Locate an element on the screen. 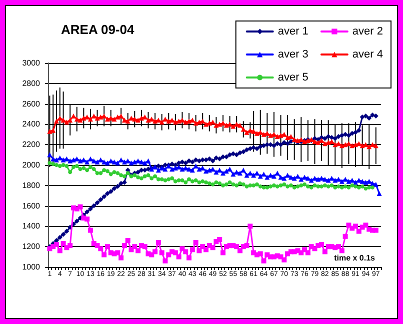 This screenshot has height=324, width=403. y-tick-label: 1000 is located at coordinates (31, 267).